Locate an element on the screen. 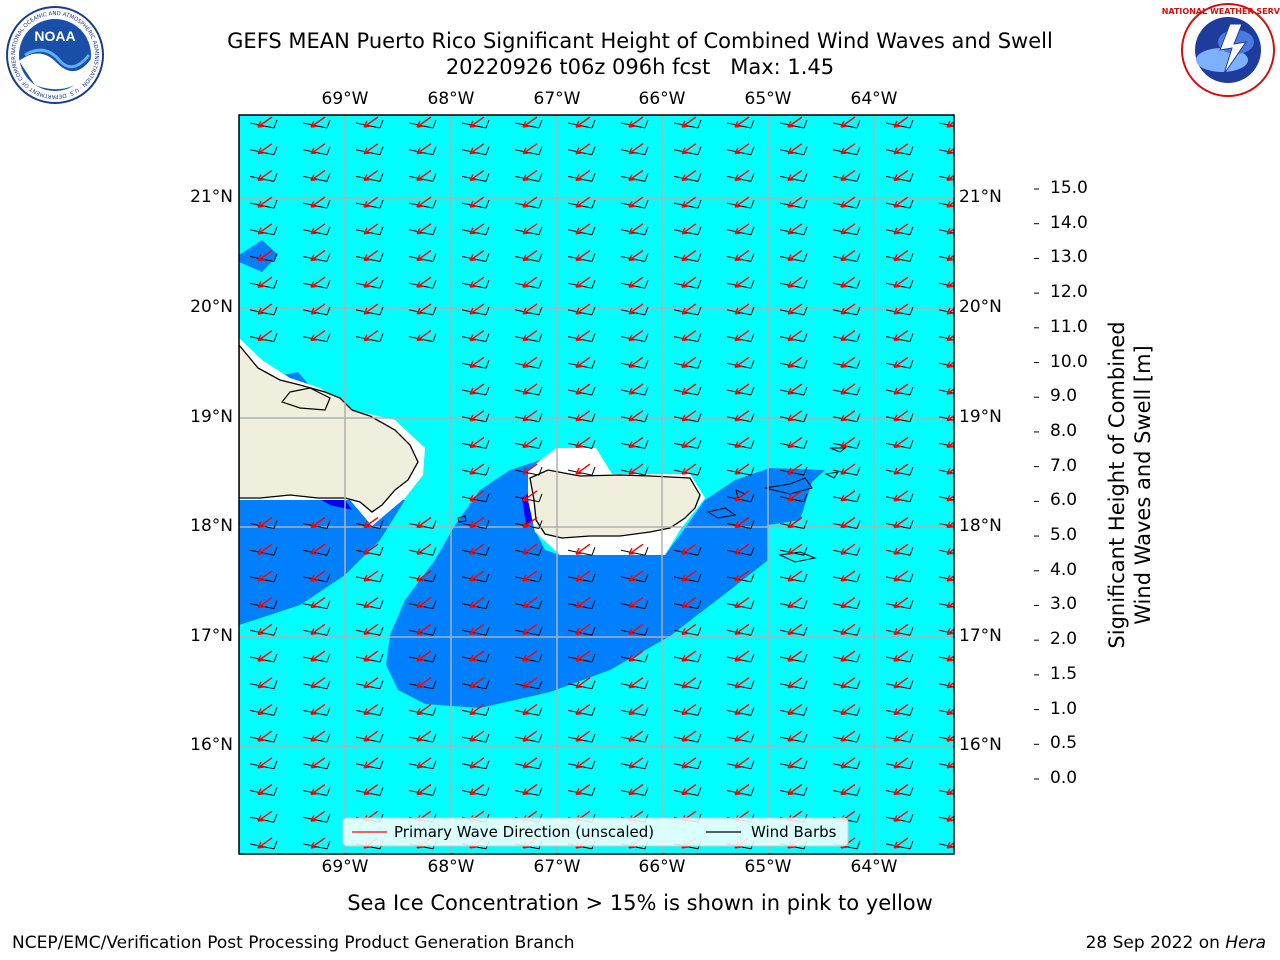 The image size is (1280, 960). wave-band-small-west is located at coordinates (258, 256).